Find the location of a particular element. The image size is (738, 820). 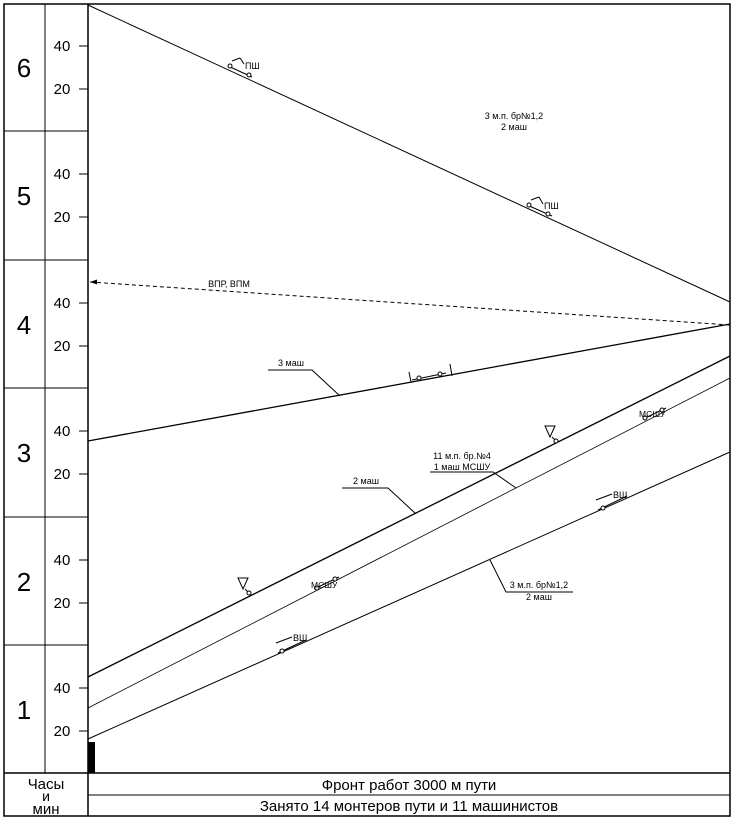

vsh-label-lower: ВШ is located at coordinates (300, 638).